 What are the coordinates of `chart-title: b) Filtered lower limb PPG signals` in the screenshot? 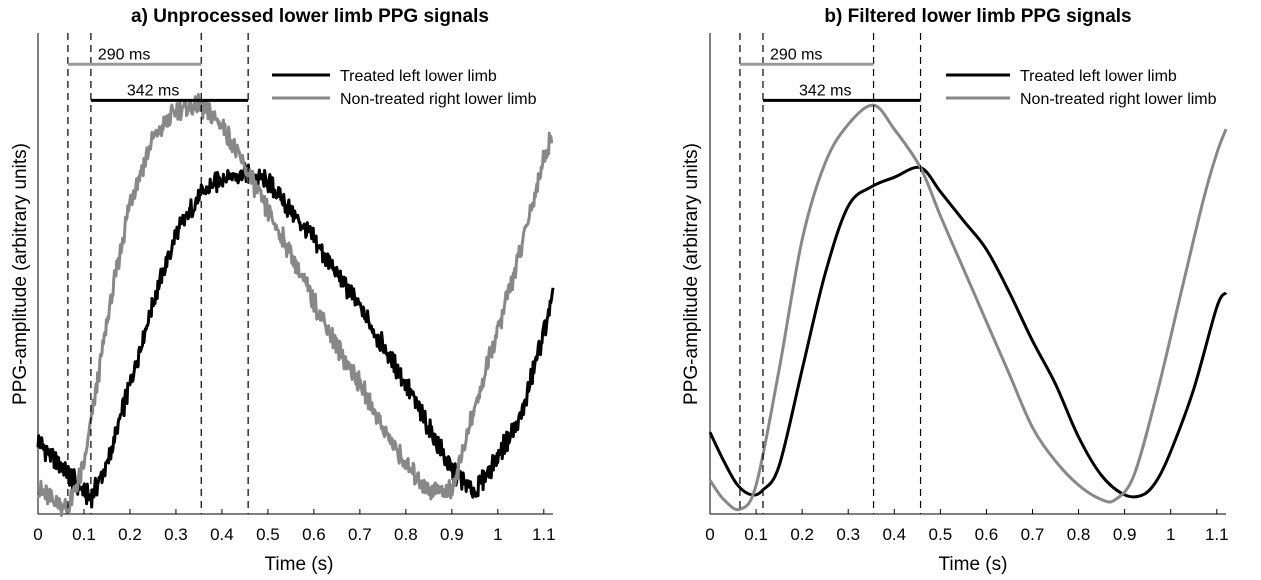 It's located at (977, 16).